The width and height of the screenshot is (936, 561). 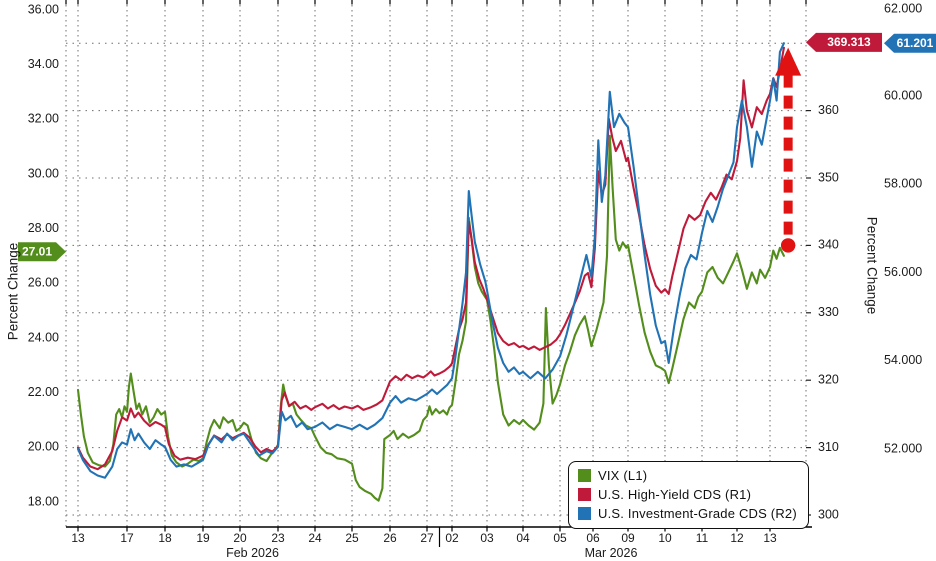 I want to click on left-axis-tick-label: 22.00, so click(x=43, y=392).